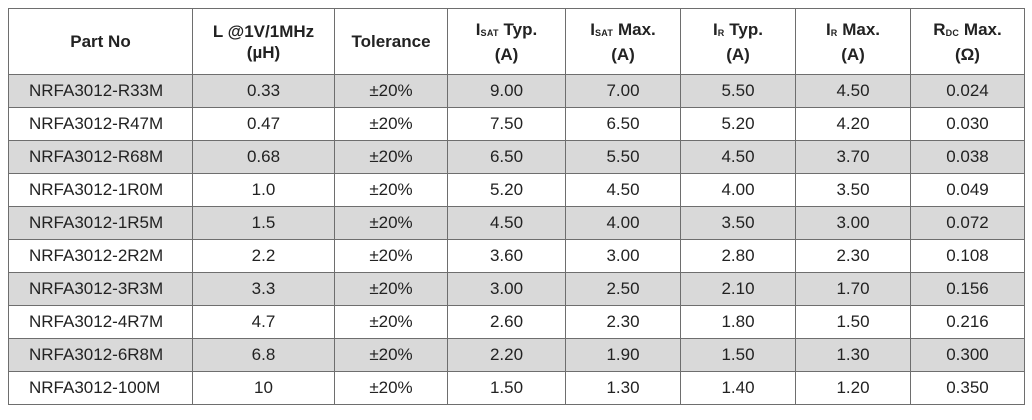  What do you see at coordinates (100, 289) in the screenshot?
I see `cell-part-no: NRFA3012-3R3M` at bounding box center [100, 289].